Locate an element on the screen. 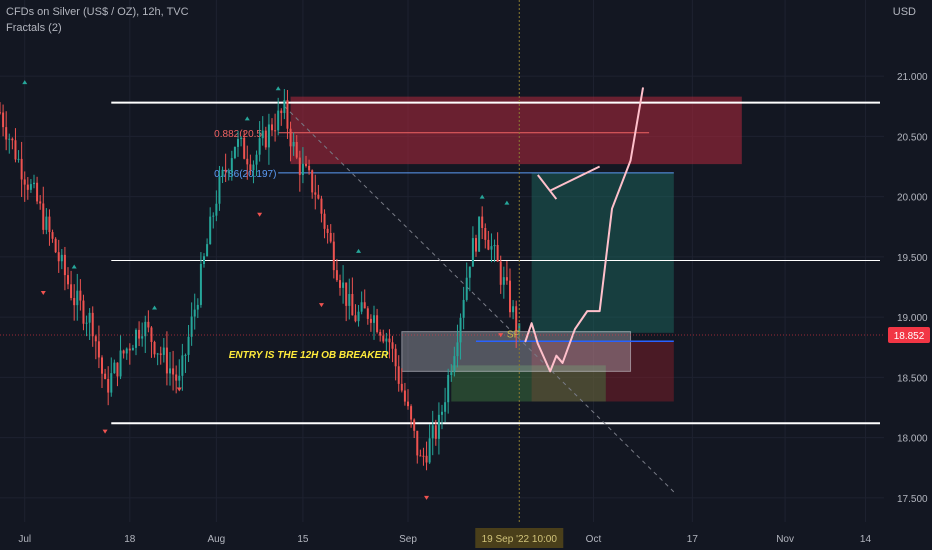 The image size is (932, 550). y-tick-label-1: 20.500 is located at coordinates (912, 137).